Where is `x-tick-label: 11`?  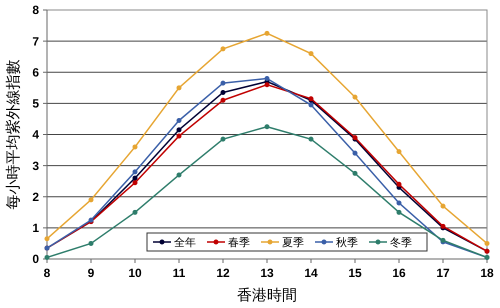 x-tick-label: 11 is located at coordinates (179, 273).